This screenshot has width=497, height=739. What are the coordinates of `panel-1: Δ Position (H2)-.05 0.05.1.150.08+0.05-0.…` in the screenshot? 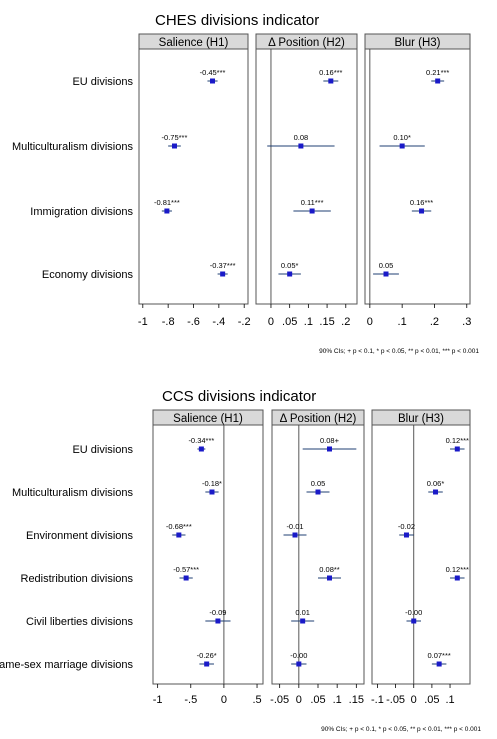 It's located at (317, 557).